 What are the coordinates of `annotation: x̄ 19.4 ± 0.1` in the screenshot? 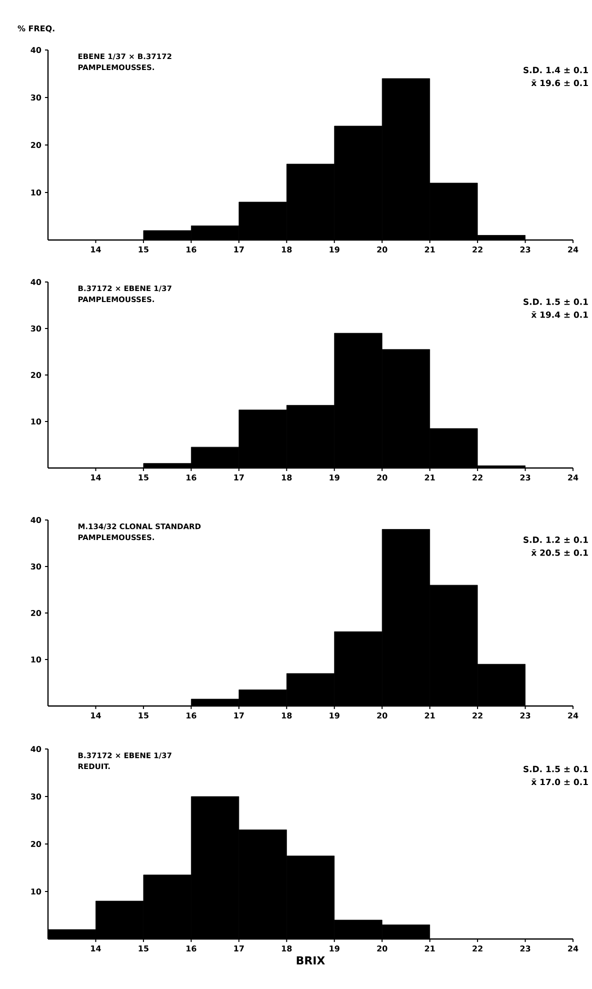 It's located at (559, 314).